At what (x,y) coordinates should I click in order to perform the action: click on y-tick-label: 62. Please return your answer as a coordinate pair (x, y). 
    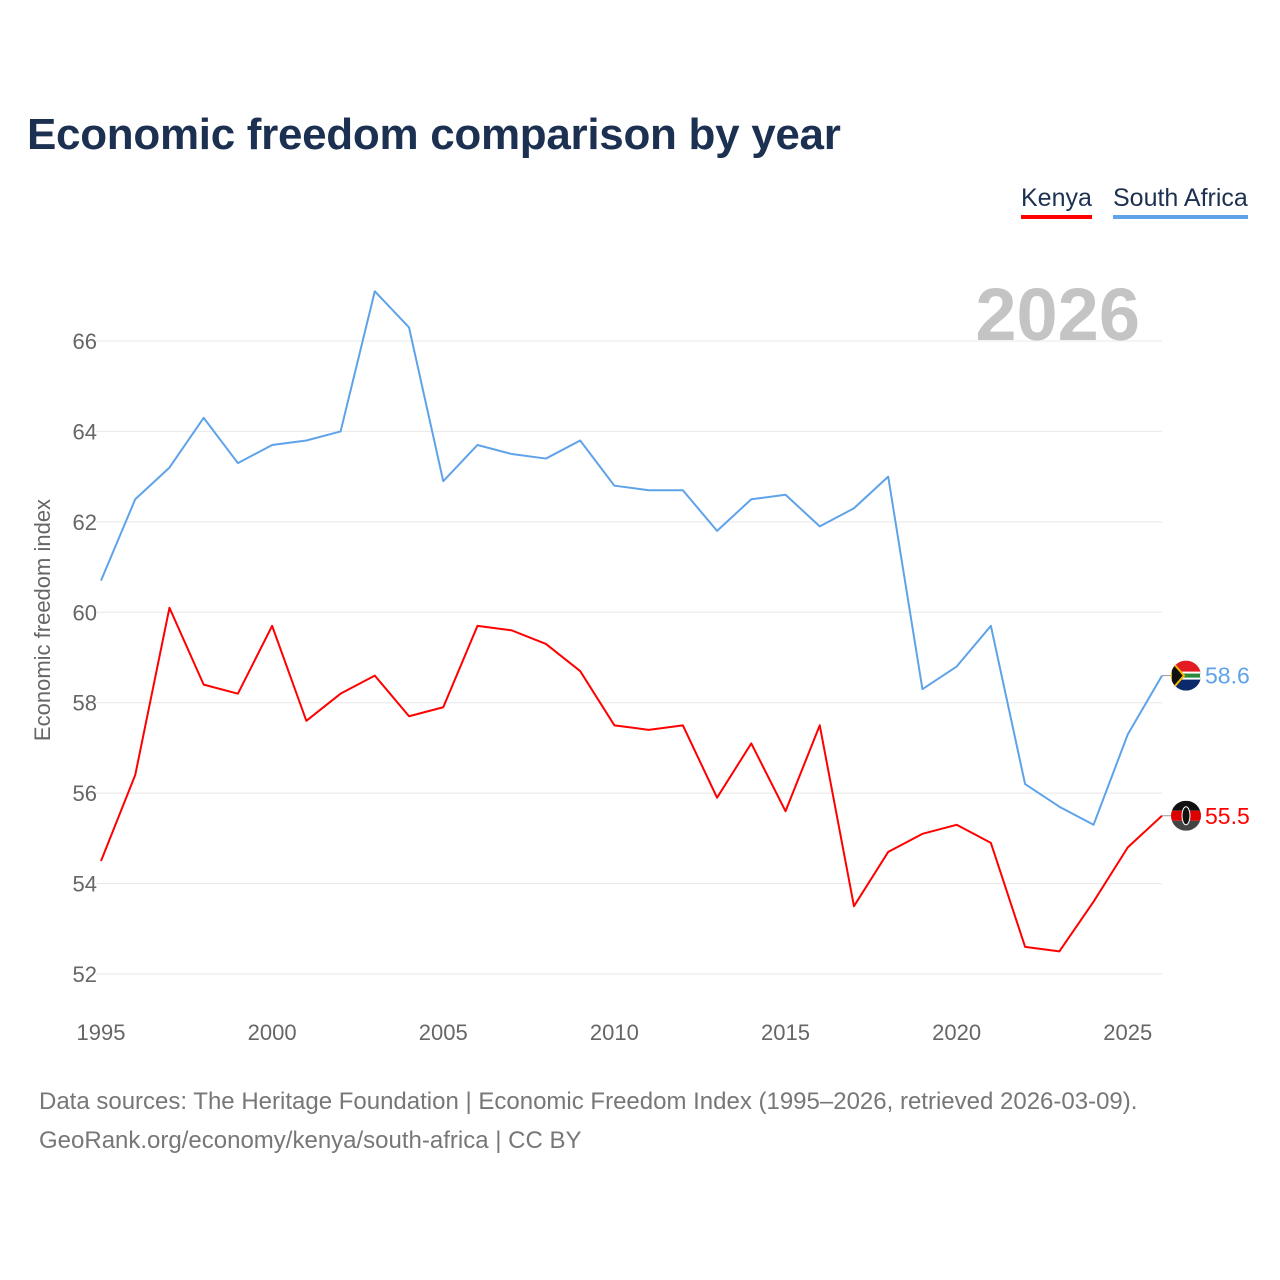
    Looking at the image, I should click on (85, 522).